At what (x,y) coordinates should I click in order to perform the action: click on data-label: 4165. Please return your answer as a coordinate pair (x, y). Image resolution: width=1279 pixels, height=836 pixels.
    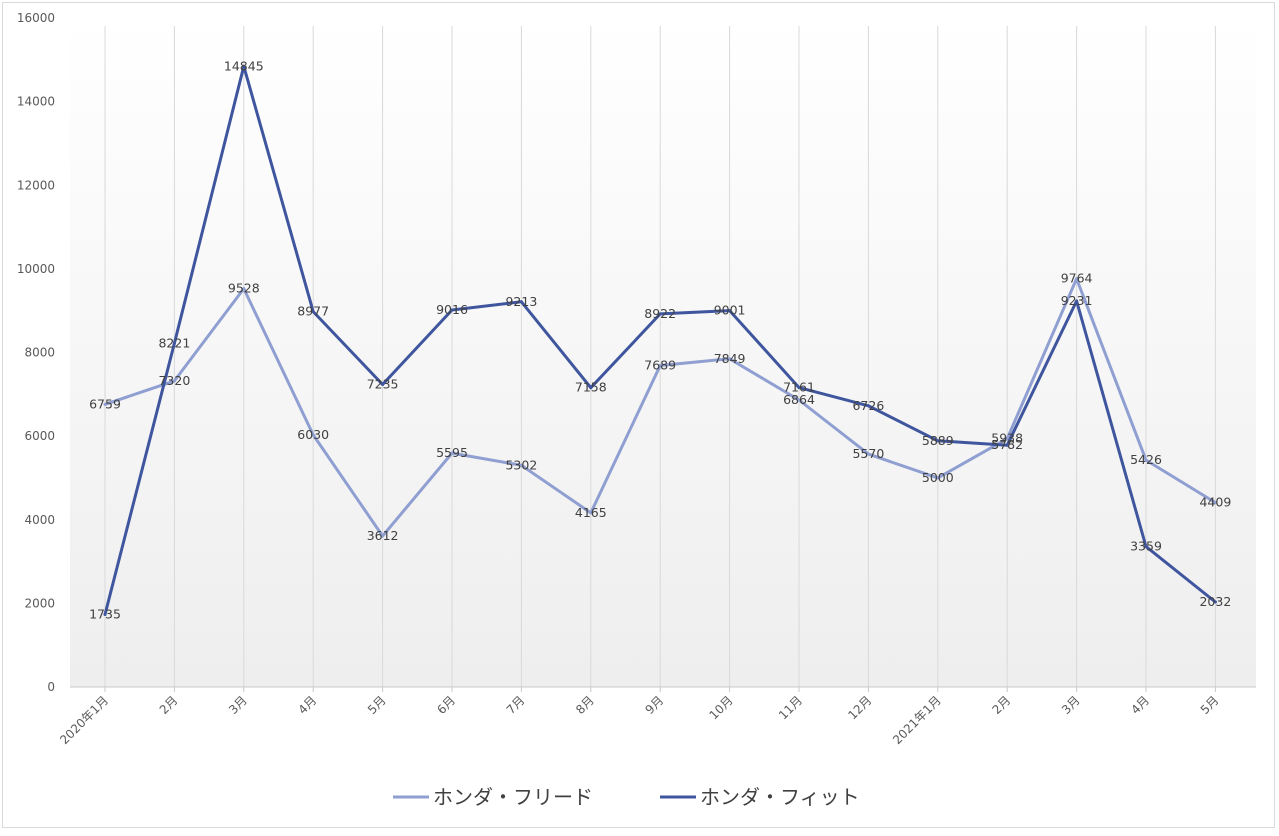
    Looking at the image, I should click on (591, 512).